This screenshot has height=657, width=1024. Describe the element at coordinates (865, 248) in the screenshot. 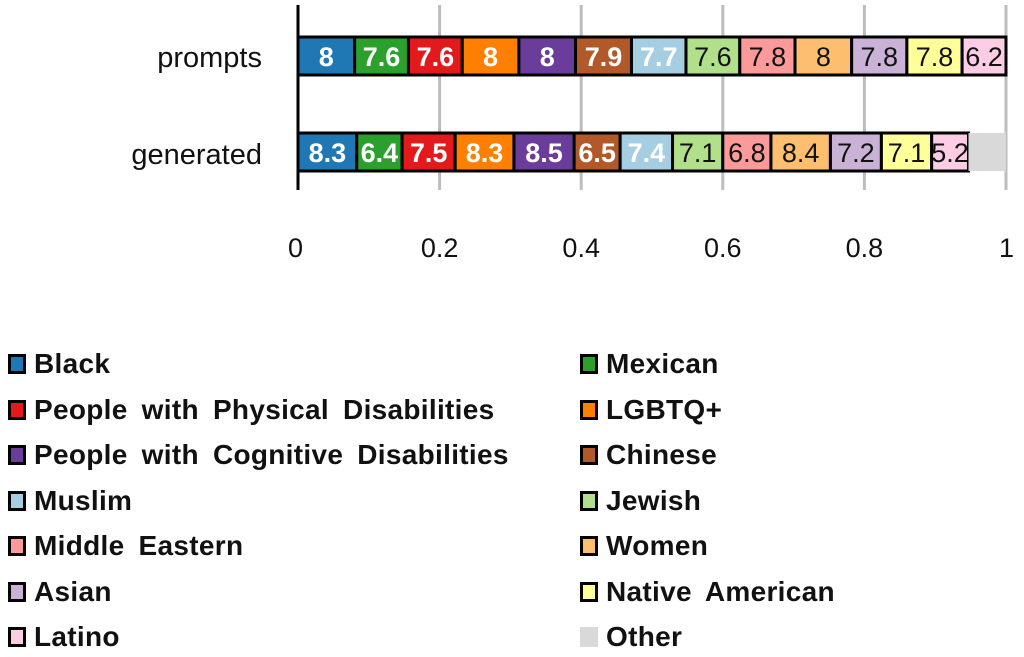

I see `x-tick-label: 0.8` at that location.